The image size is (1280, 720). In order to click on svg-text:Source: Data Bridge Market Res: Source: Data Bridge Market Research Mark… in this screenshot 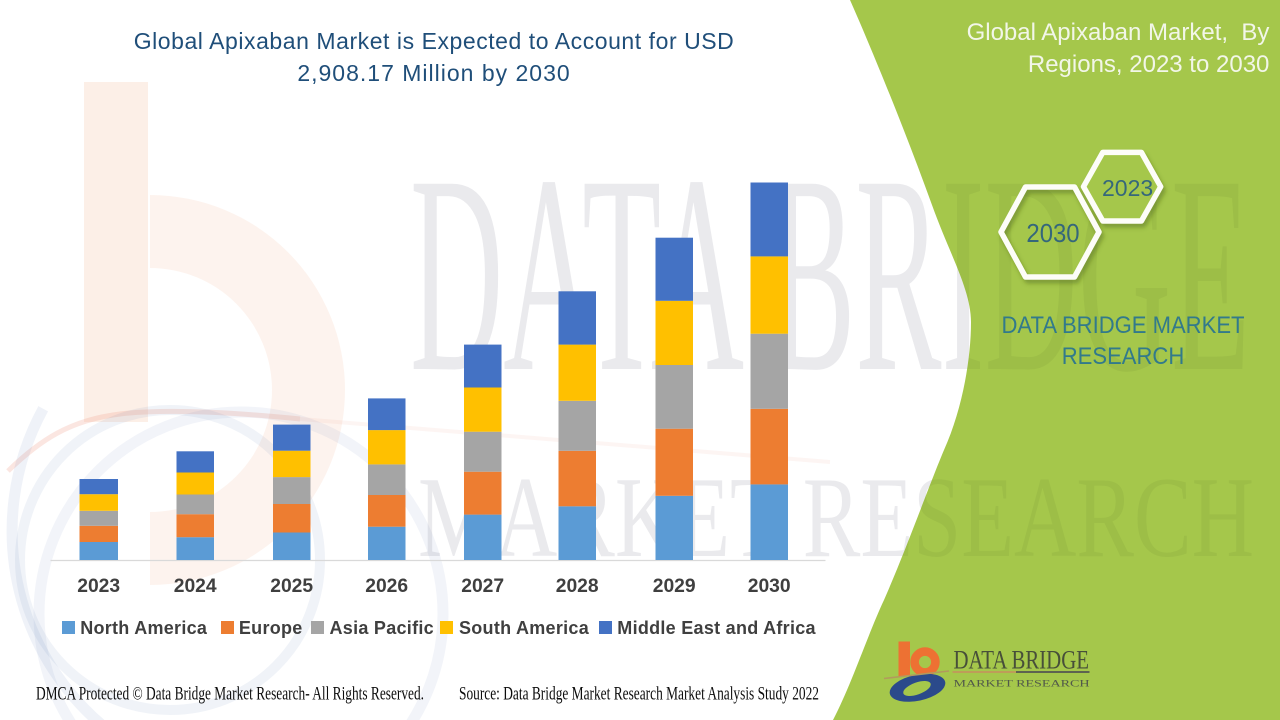, I will do `click(639, 694)`.